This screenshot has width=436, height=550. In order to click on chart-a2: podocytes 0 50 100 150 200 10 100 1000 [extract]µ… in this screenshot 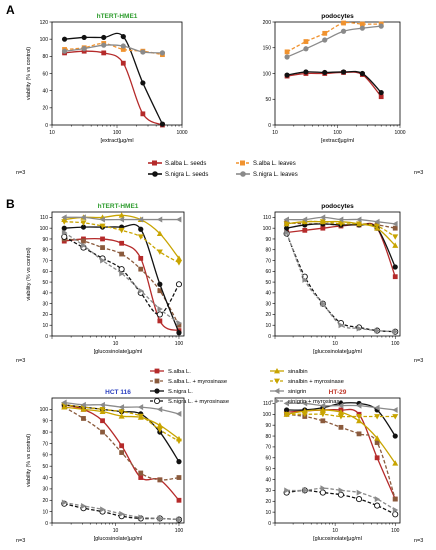, I will do `click(334, 78)`.